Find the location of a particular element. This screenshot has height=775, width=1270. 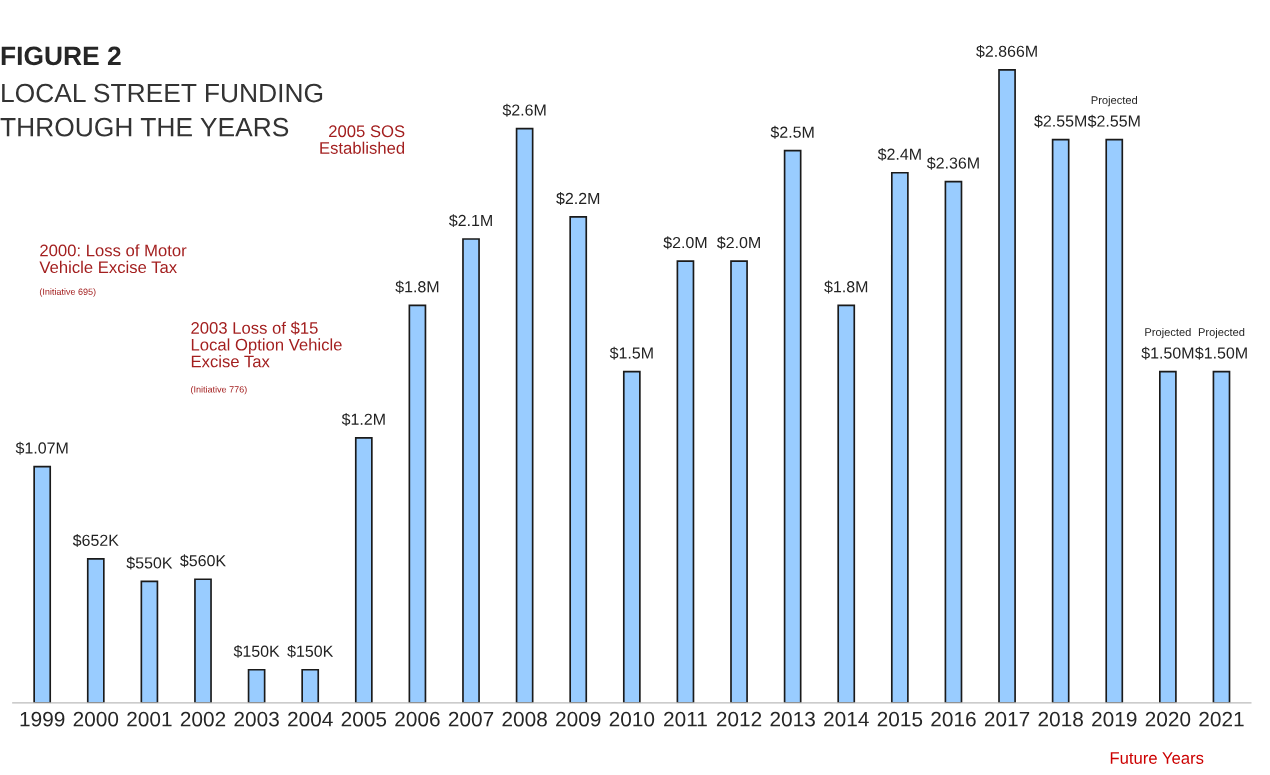

x-tick-label: 2002 is located at coordinates (203, 719).